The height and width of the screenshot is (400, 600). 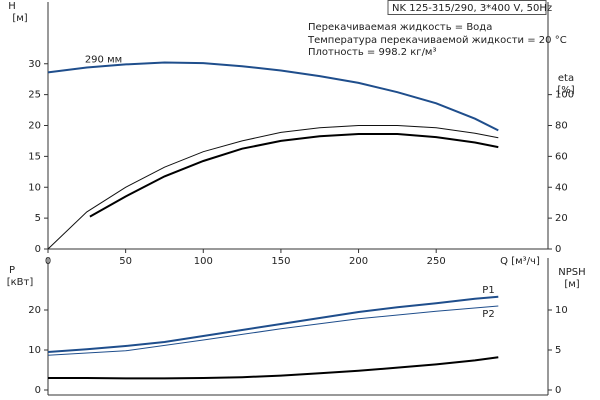 I want to click on x-tick-label: 200, so click(x=358, y=261).